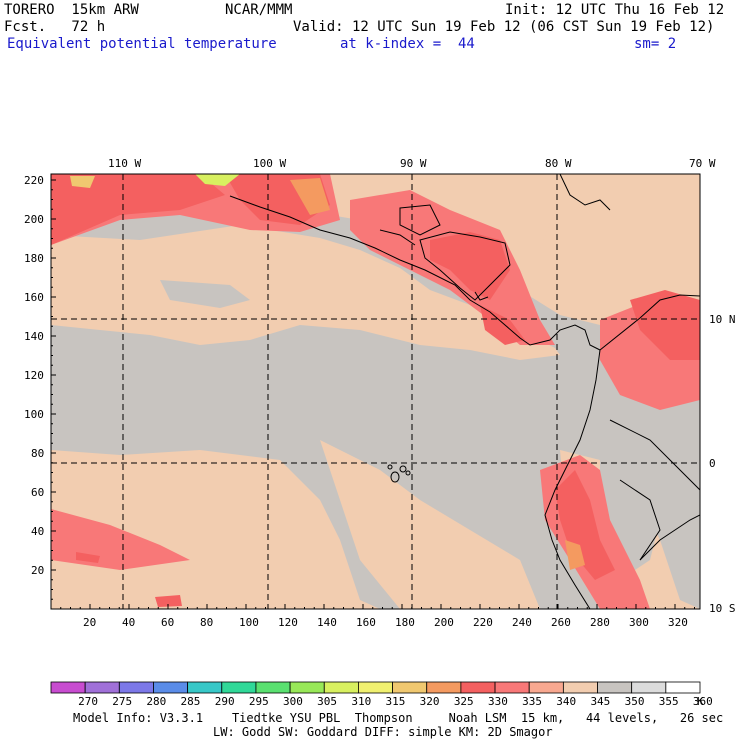 The width and height of the screenshot is (740, 740). What do you see at coordinates (82, 182) in the screenshot?
I see `field-320k-spots` at bounding box center [82, 182].